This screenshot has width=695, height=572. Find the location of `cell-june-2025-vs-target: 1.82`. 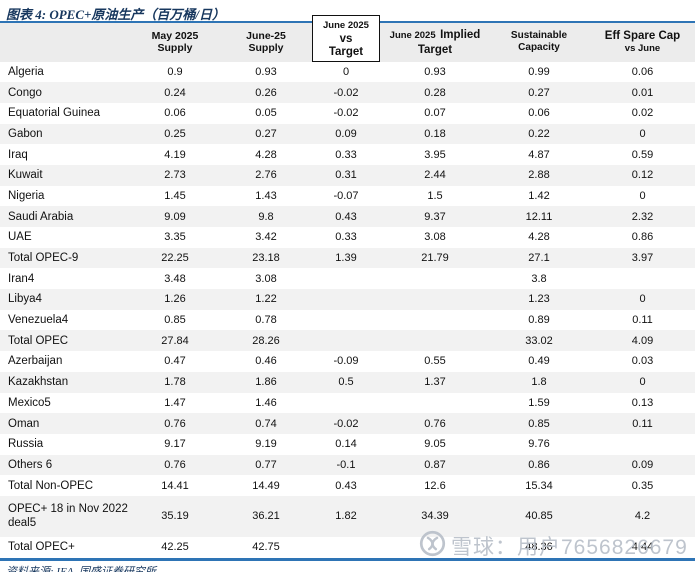

cell-june-2025-vs-target: 1.82 is located at coordinates (346, 516).